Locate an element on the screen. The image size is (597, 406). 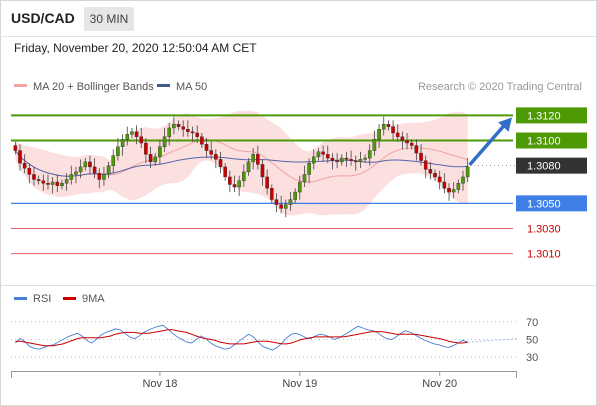
timeframe-button: 30 MIN is located at coordinates (109, 19).